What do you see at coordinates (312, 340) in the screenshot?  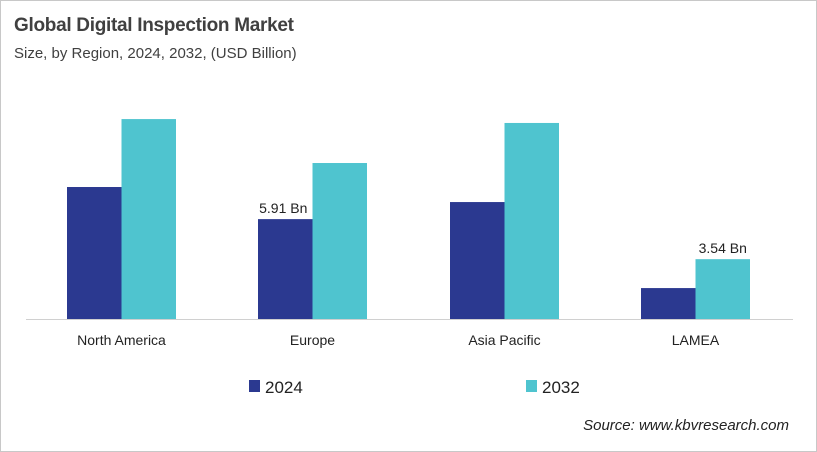 I see `x-tick-label: Europe` at bounding box center [312, 340].